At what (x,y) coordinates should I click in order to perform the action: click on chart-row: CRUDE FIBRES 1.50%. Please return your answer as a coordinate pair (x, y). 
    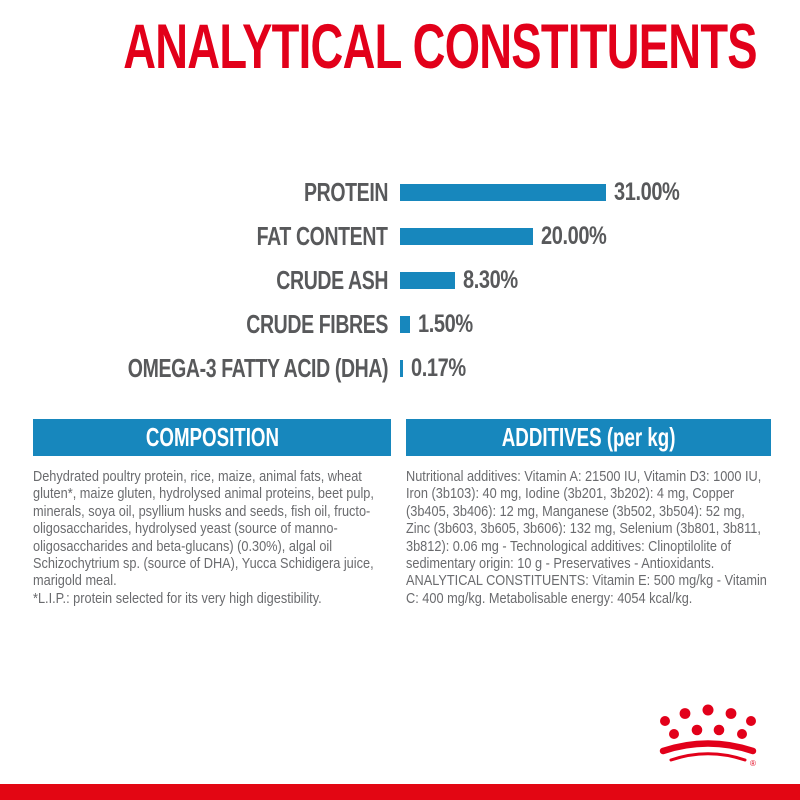
    Looking at the image, I should click on (400, 324).